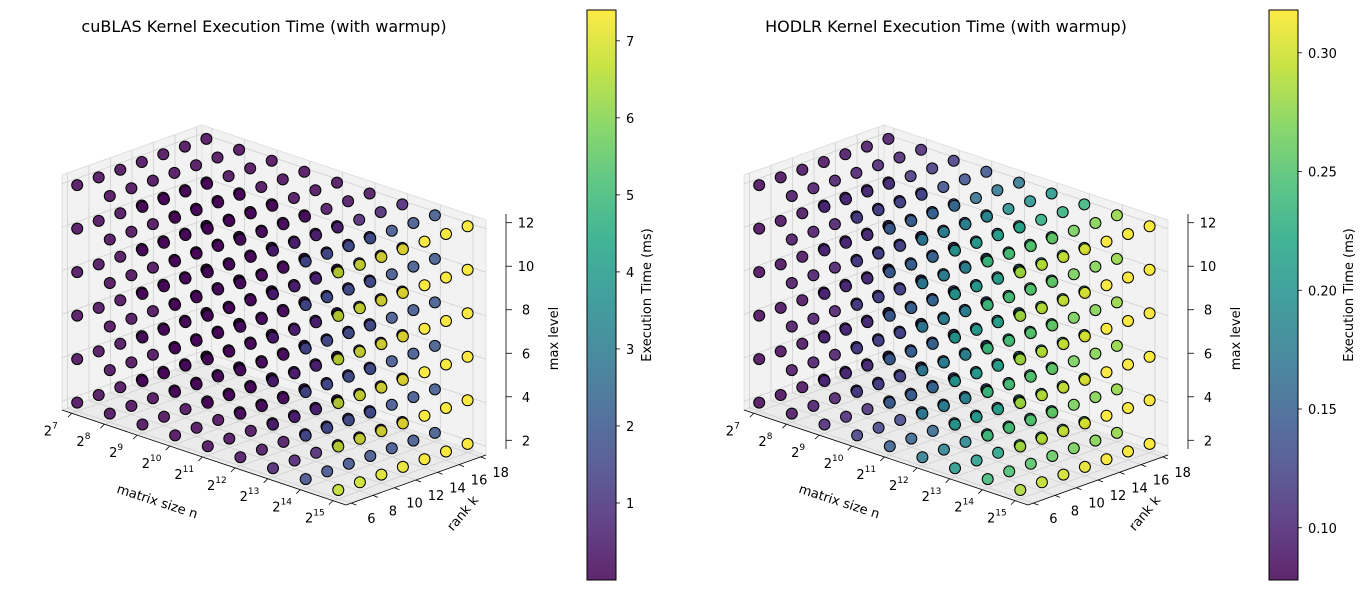  What do you see at coordinates (1075, 511) in the screenshot?
I see `y-tick-label: 8` at bounding box center [1075, 511].